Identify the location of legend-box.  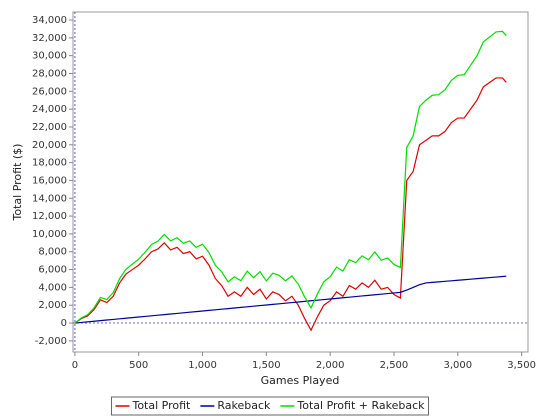
(270, 406).